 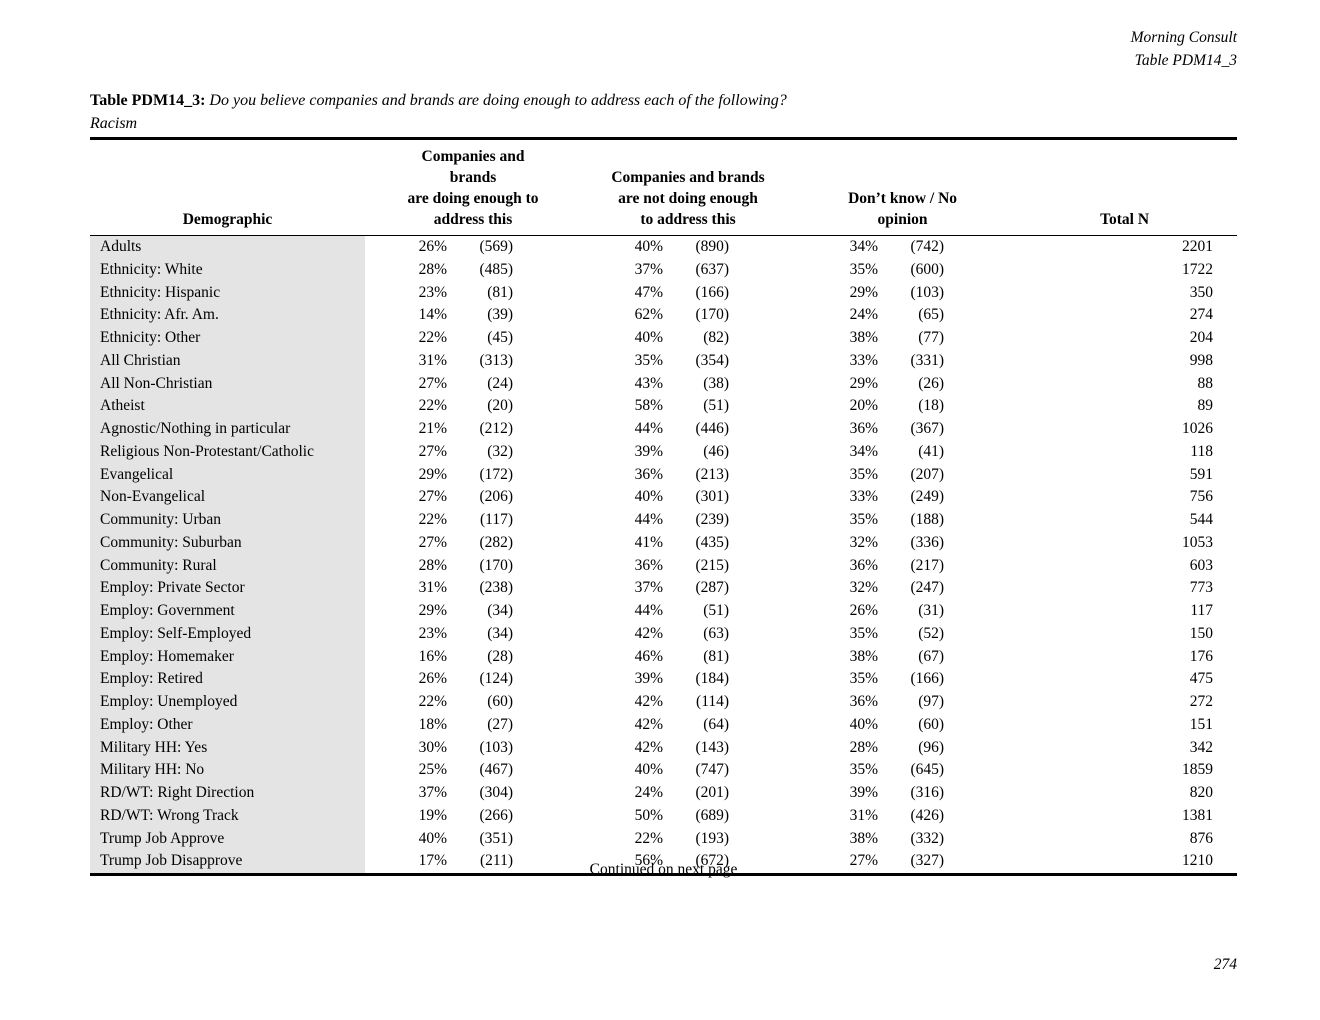 I want to click on doing-enough-n-cell: (569), so click(x=496, y=246).